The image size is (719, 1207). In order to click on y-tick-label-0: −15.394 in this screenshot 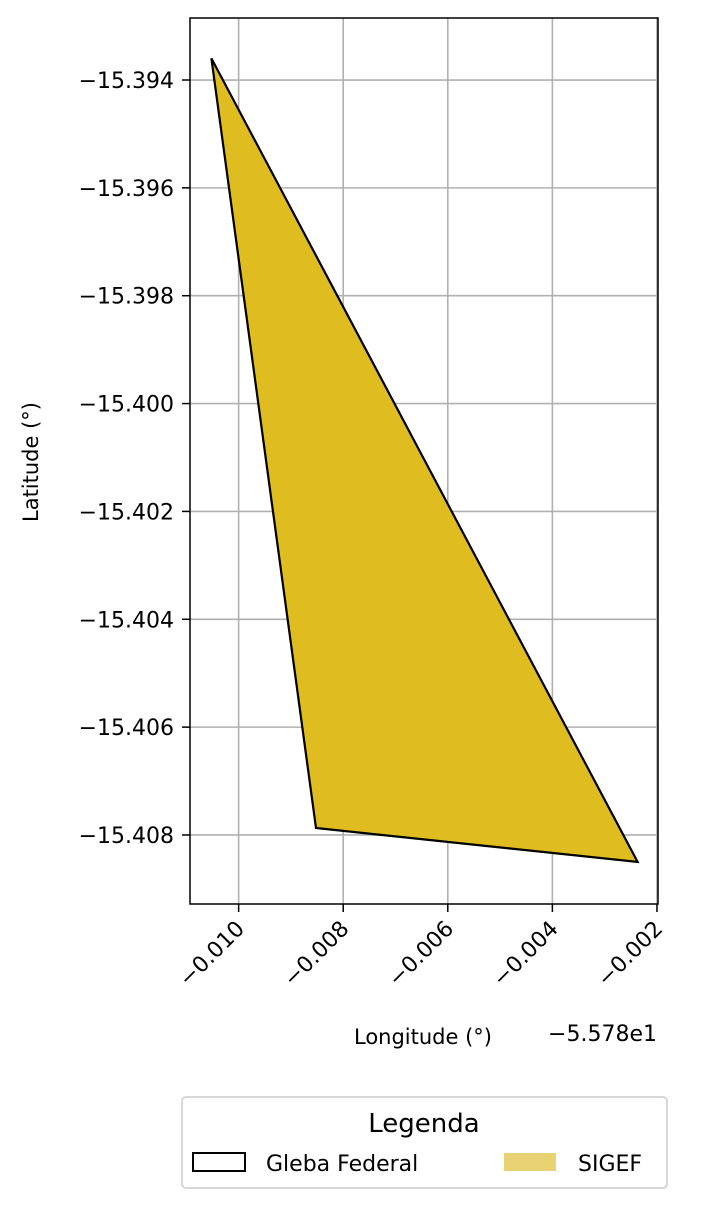, I will do `click(126, 81)`.